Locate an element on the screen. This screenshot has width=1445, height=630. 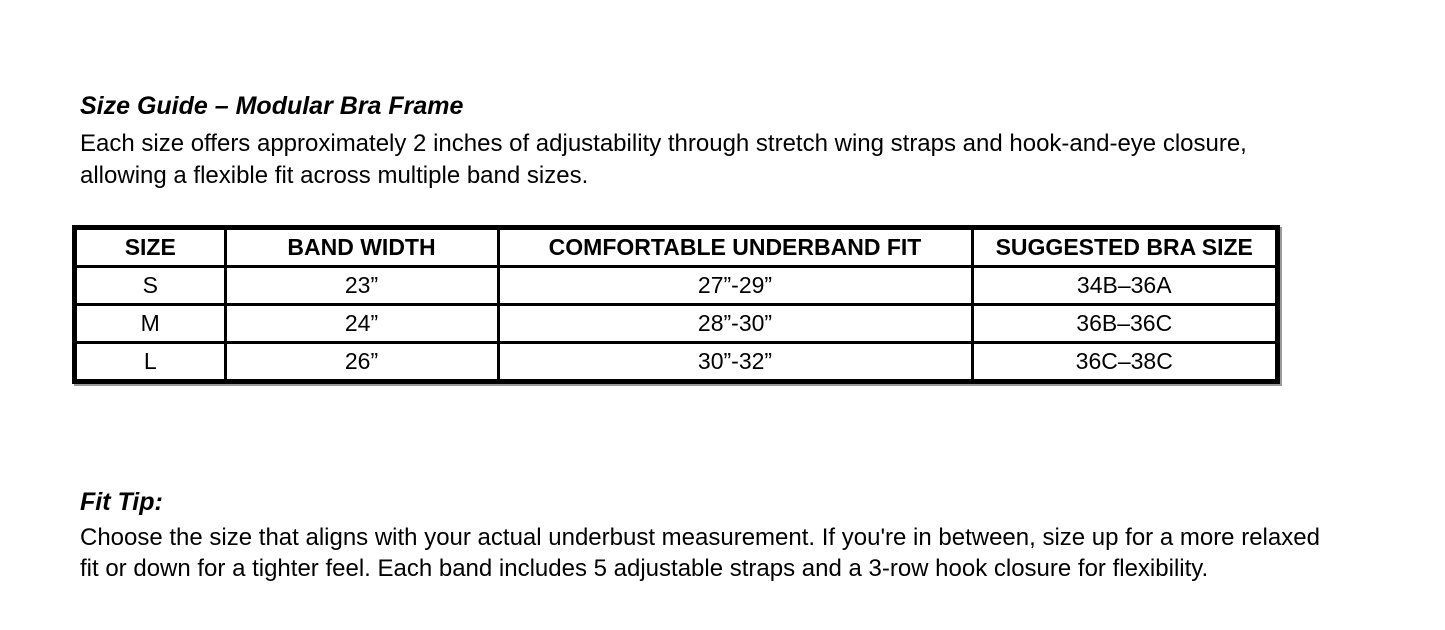
cell-bra-size: 36C–38C is located at coordinates (1123, 361).